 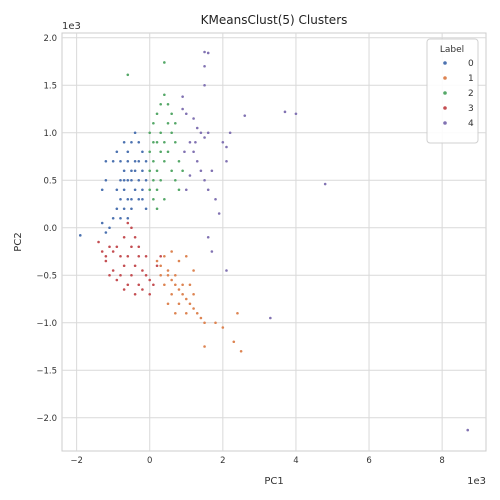 What do you see at coordinates (471, 94) in the screenshot?
I see `legend-entry-label: 2` at bounding box center [471, 94].